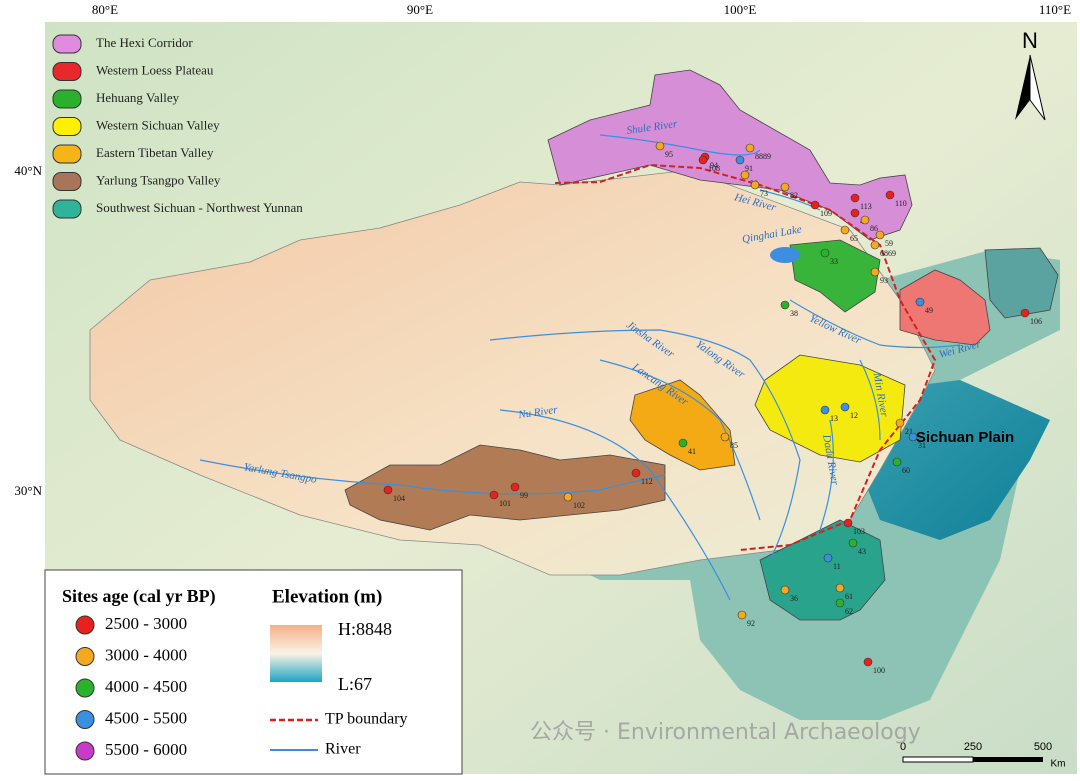  What do you see at coordinates (859, 531) in the screenshot?
I see `site-label: 103` at bounding box center [859, 531].